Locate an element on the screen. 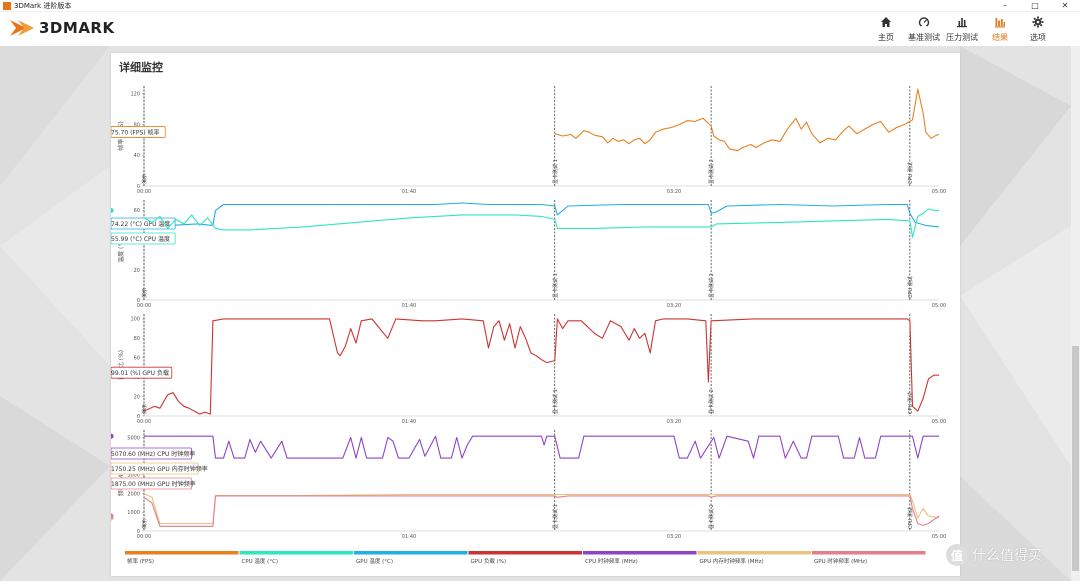 The height and width of the screenshot is (581, 1080). minimize-button: – is located at coordinates (1005, 5).